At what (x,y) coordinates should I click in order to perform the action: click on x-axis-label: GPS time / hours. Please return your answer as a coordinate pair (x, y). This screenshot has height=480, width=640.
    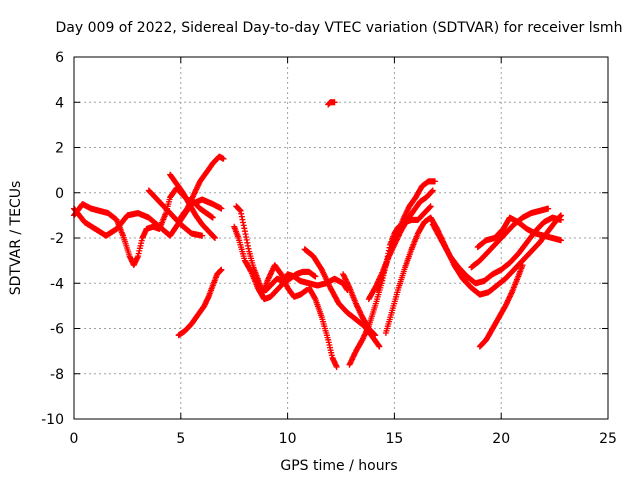
    Looking at the image, I should click on (338, 466).